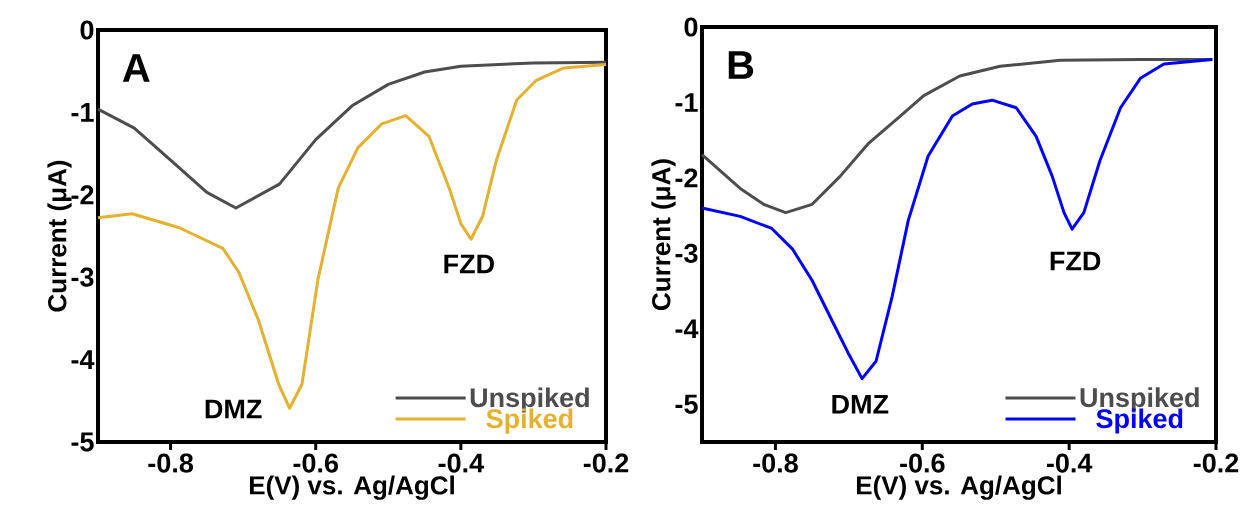  What do you see at coordinates (136, 68) in the screenshot?
I see `annotation: A` at bounding box center [136, 68].